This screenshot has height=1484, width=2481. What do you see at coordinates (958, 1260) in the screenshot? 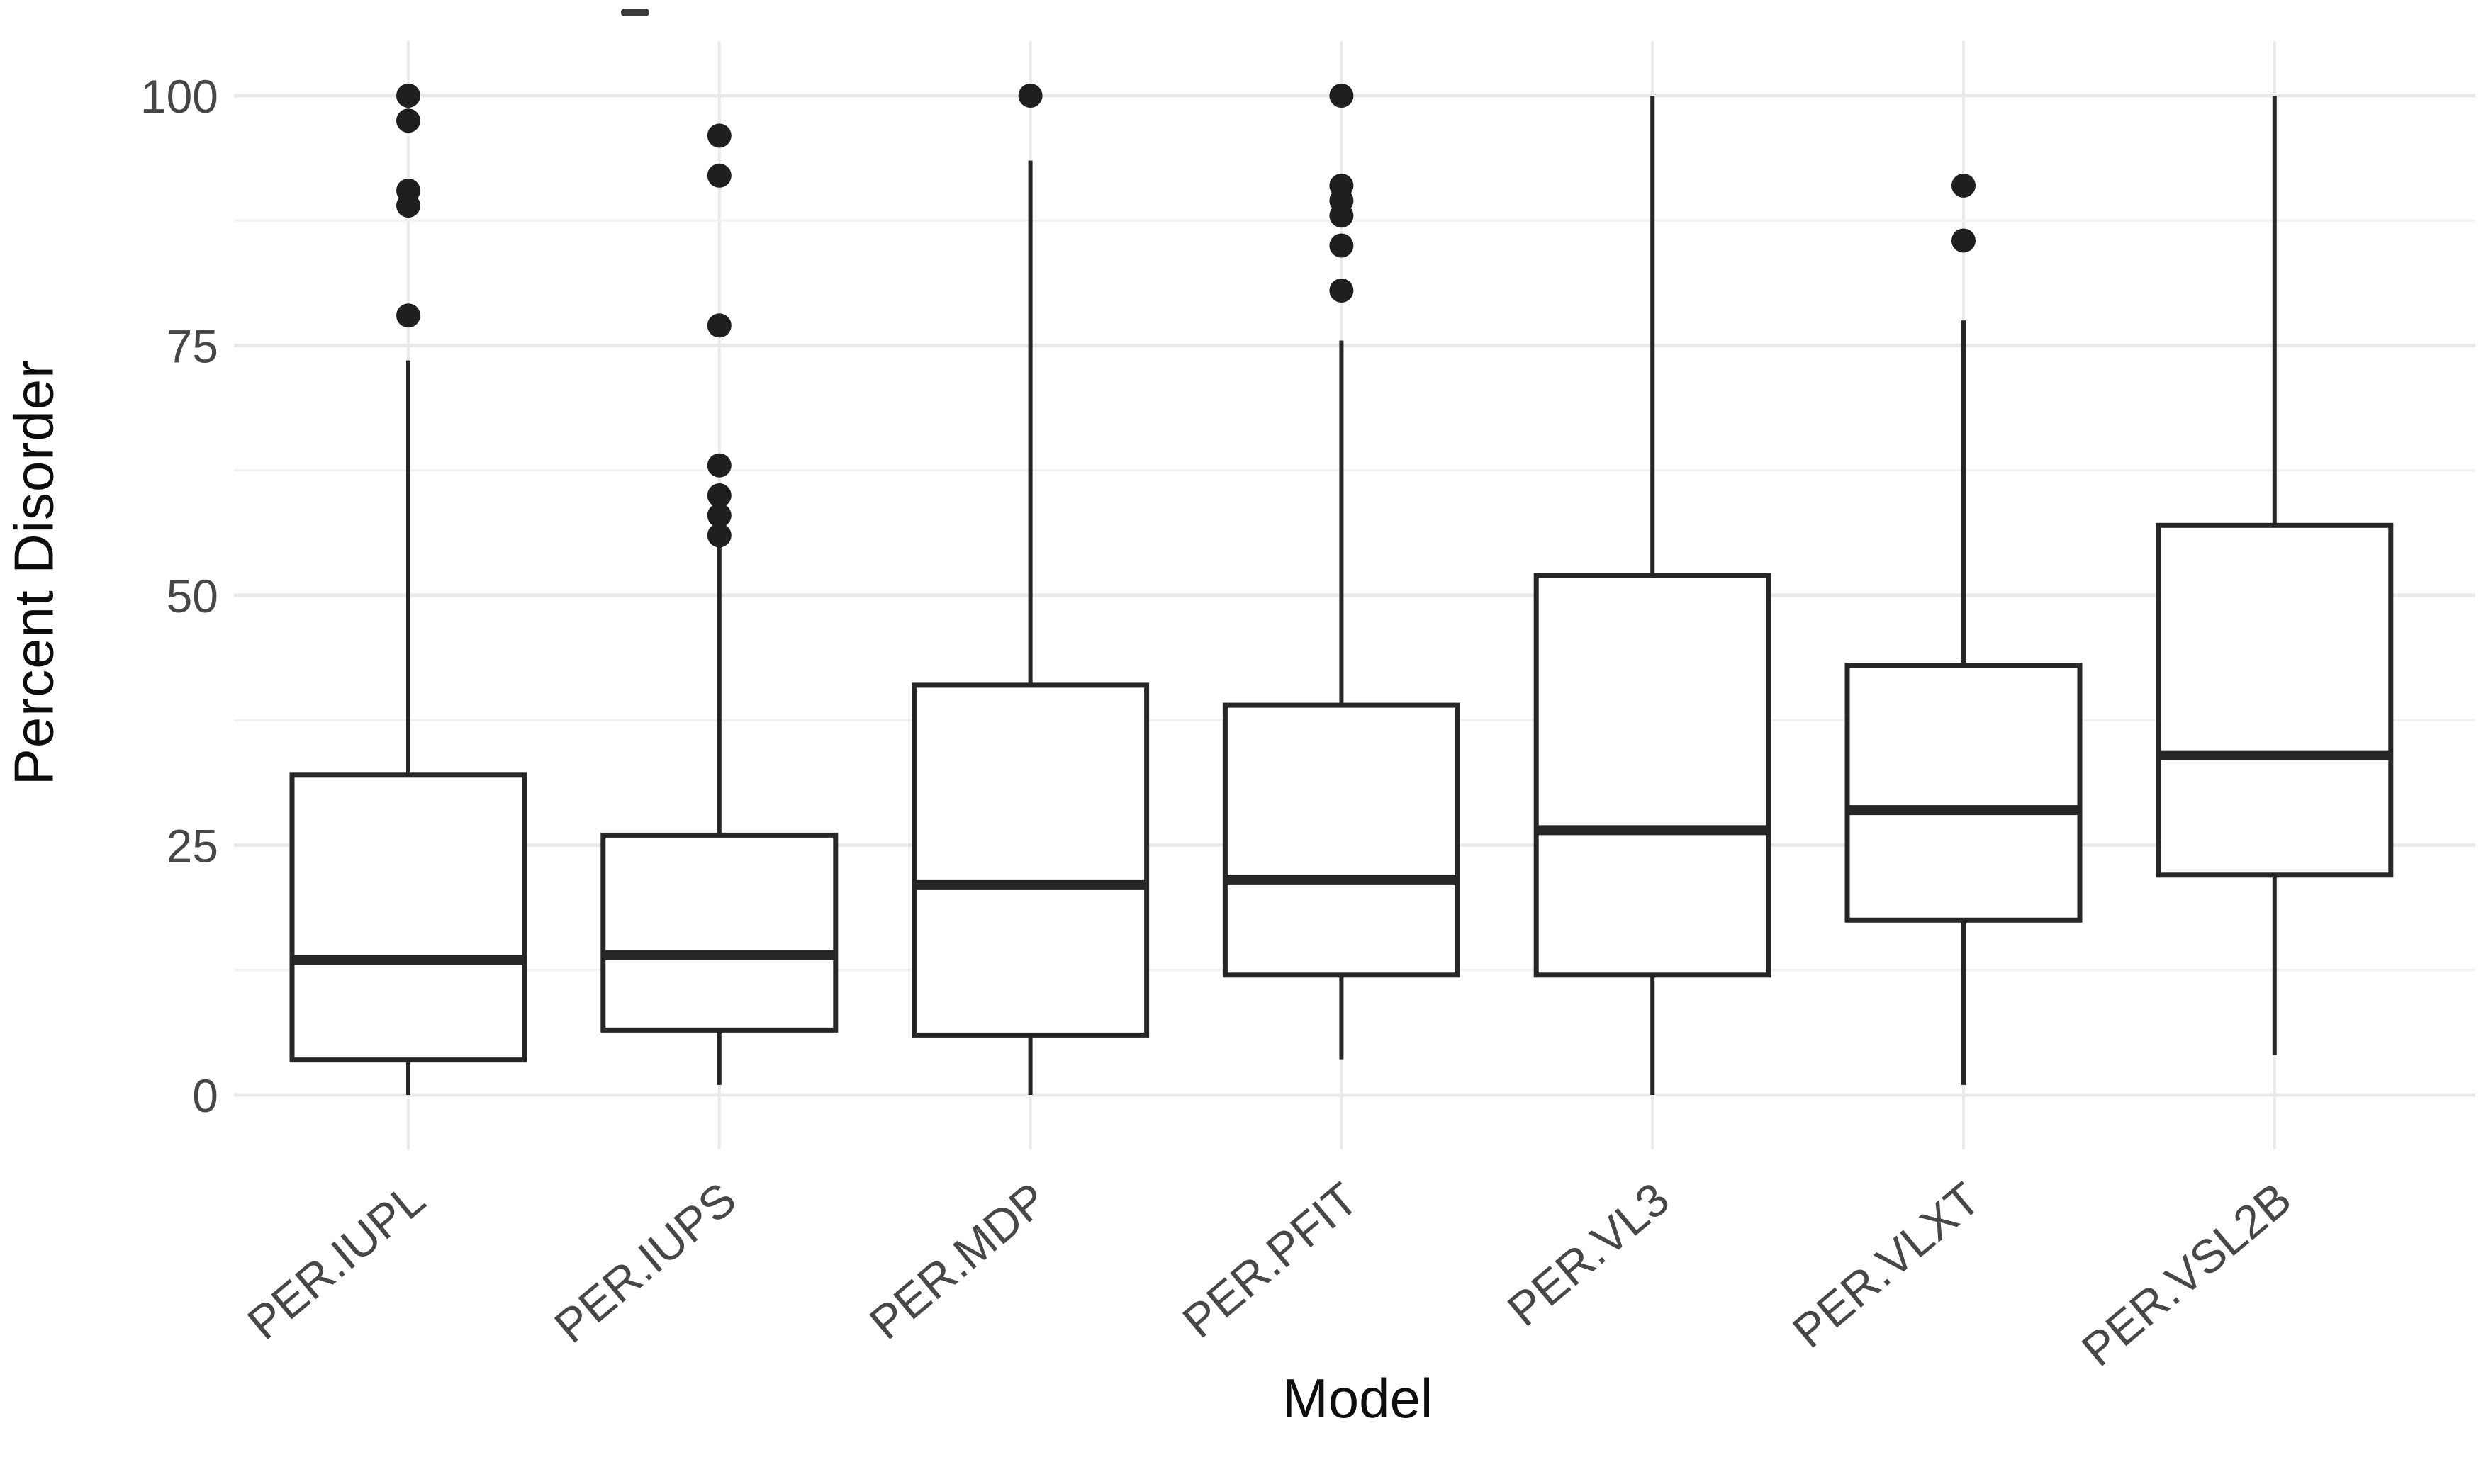
I see `x-tick-label-PER.MDP: PER.MDP` at bounding box center [958, 1260].